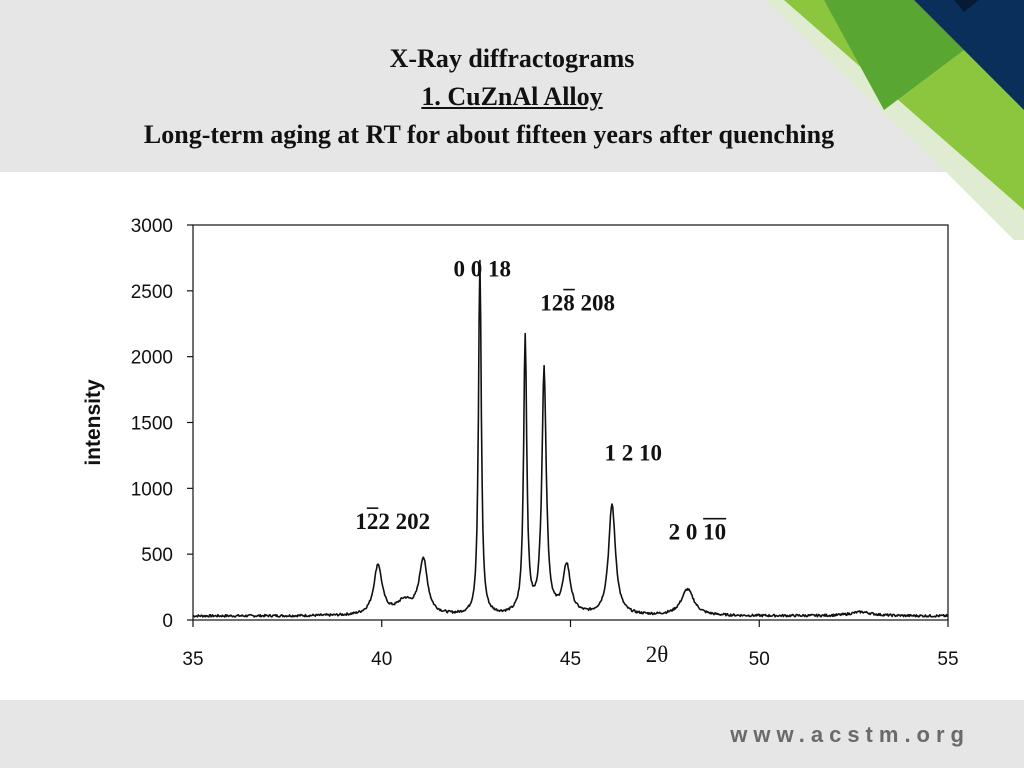 The height and width of the screenshot is (768, 1024). I want to click on peak-annotation: 1 2 10, so click(633, 453).